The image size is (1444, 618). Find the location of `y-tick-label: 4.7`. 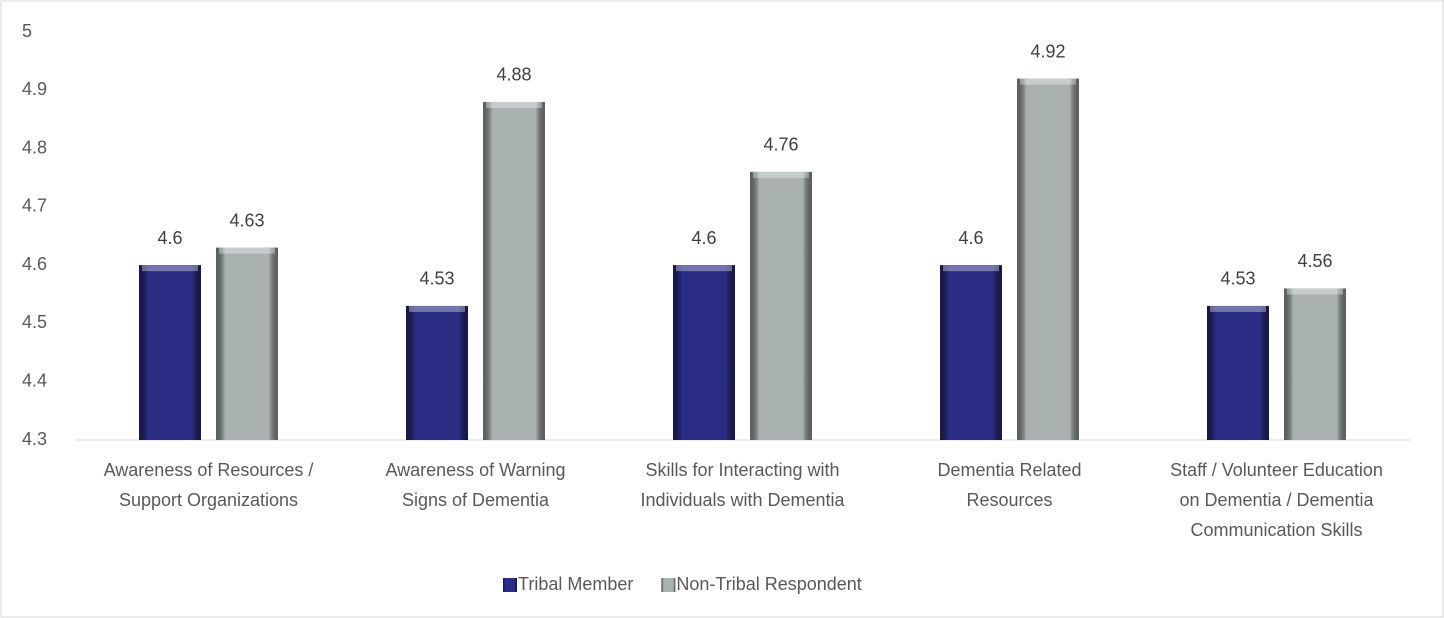

y-tick-label: 4.7 is located at coordinates (34, 206).